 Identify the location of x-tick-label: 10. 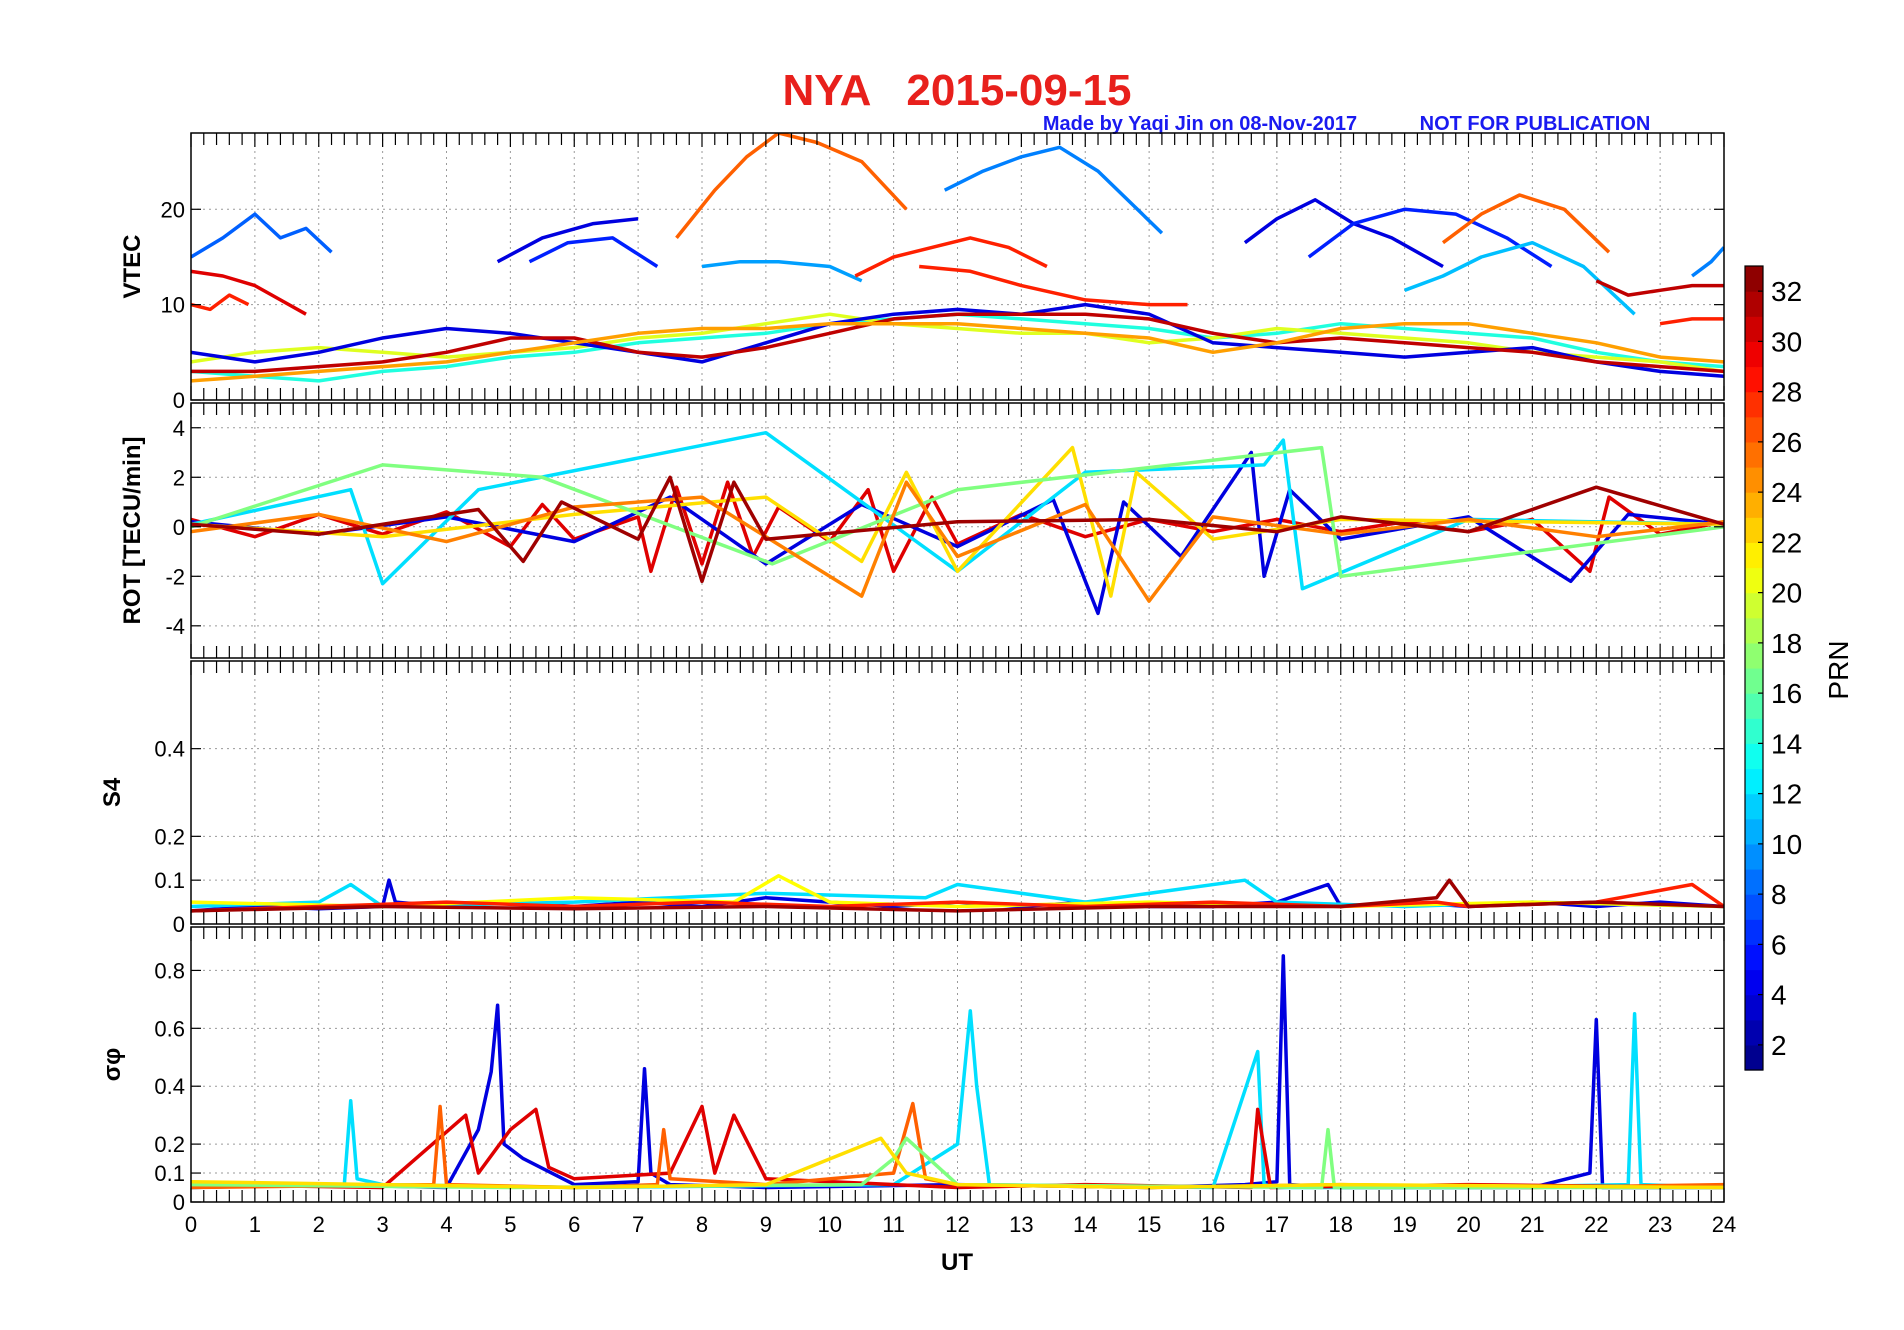
(830, 1224).